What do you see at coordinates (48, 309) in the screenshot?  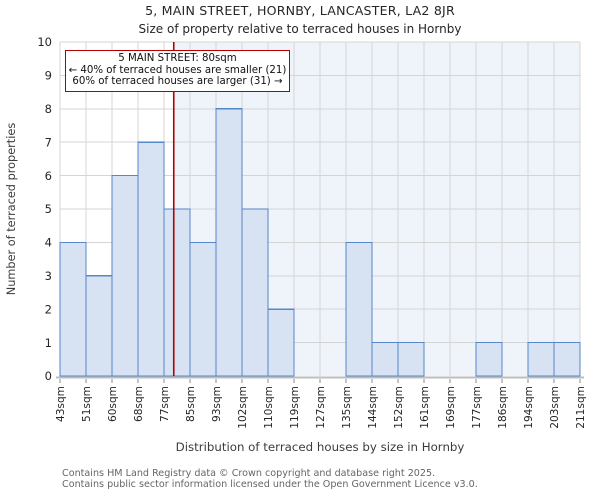 I see `y-tick-label: 2` at bounding box center [48, 309].